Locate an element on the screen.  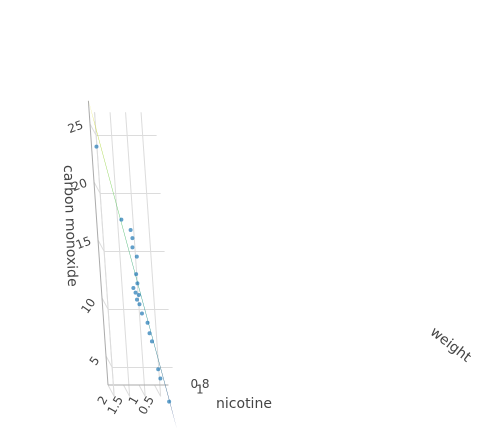
y-tick-label: 1 is located at coordinates (200, 389).